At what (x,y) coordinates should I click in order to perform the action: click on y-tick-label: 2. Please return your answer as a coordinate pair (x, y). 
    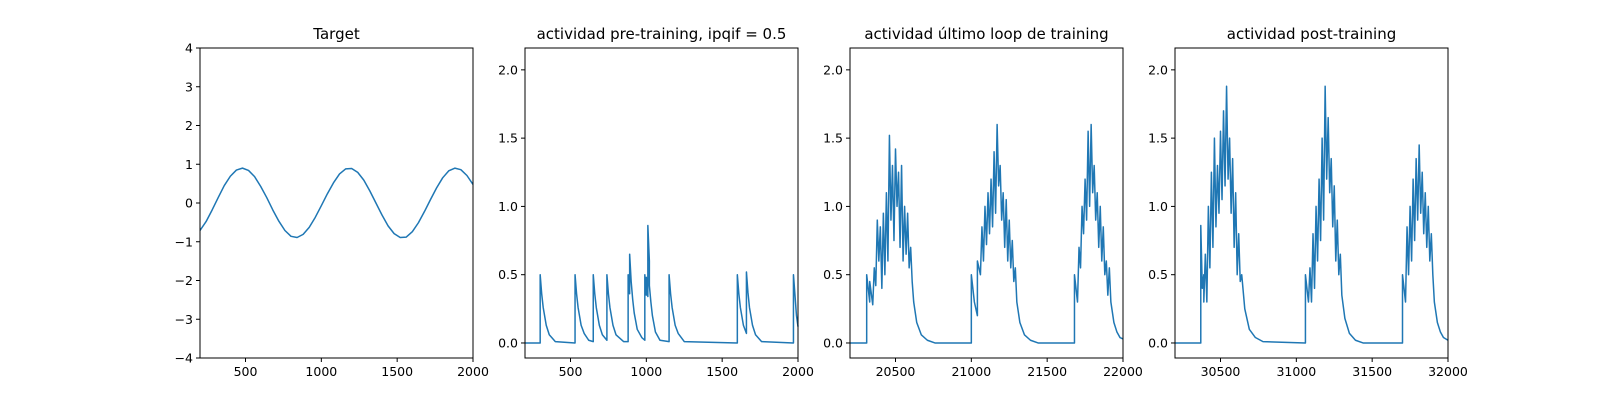
    Looking at the image, I should click on (189, 125).